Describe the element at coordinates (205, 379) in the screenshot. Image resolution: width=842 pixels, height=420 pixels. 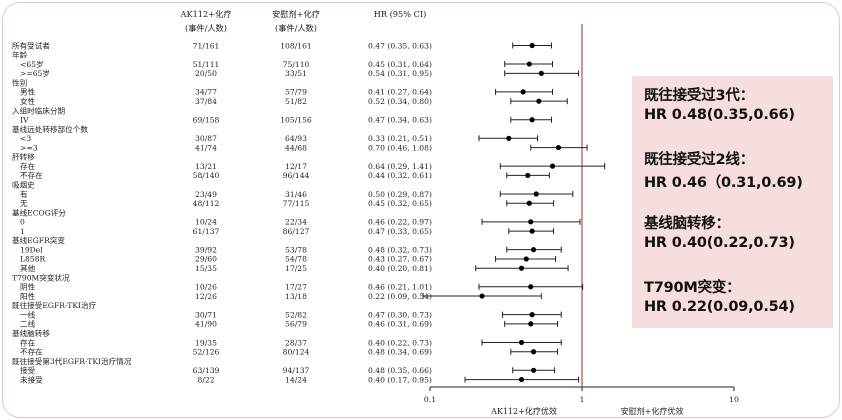
I see `row-treatment-events: 8/22` at that location.